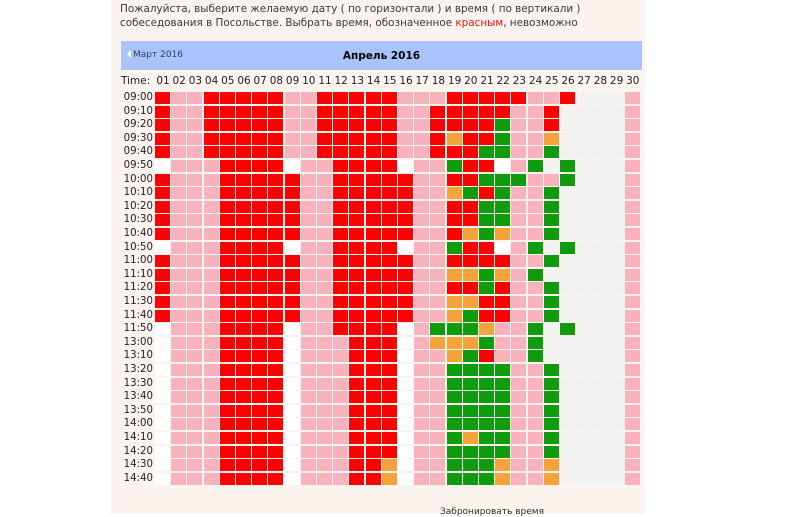  I want to click on slot-24-1310-available, so click(535, 356).